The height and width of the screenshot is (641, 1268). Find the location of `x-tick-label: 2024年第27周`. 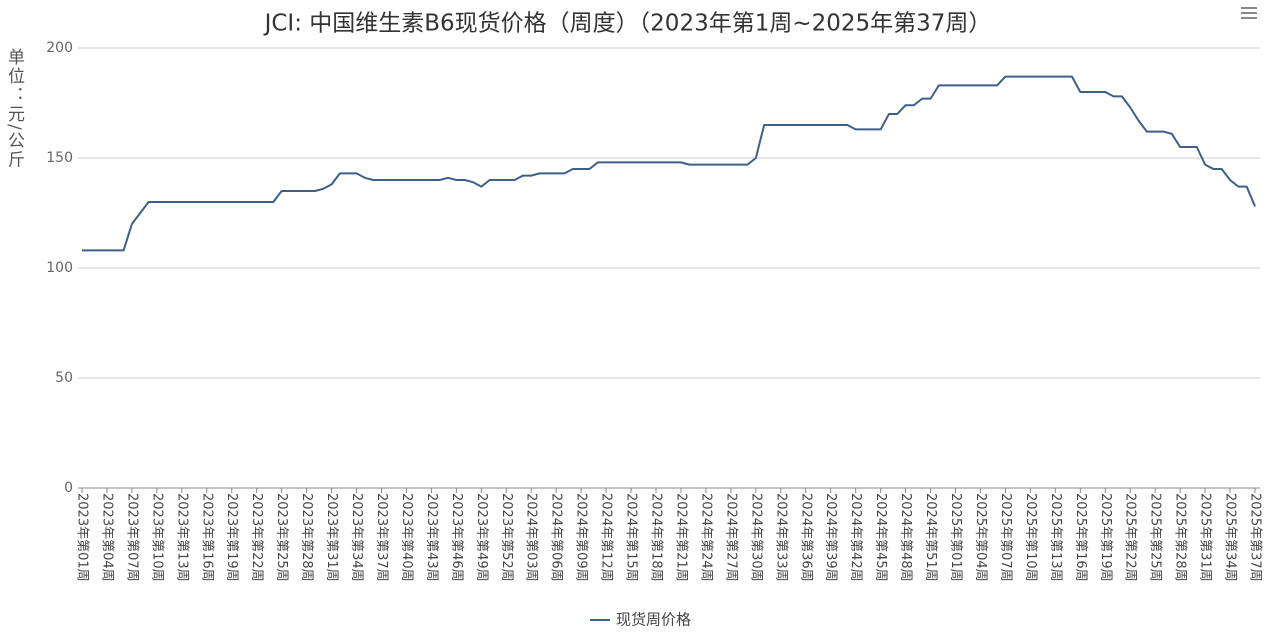

x-tick-label: 2024年第27周 is located at coordinates (730, 537).